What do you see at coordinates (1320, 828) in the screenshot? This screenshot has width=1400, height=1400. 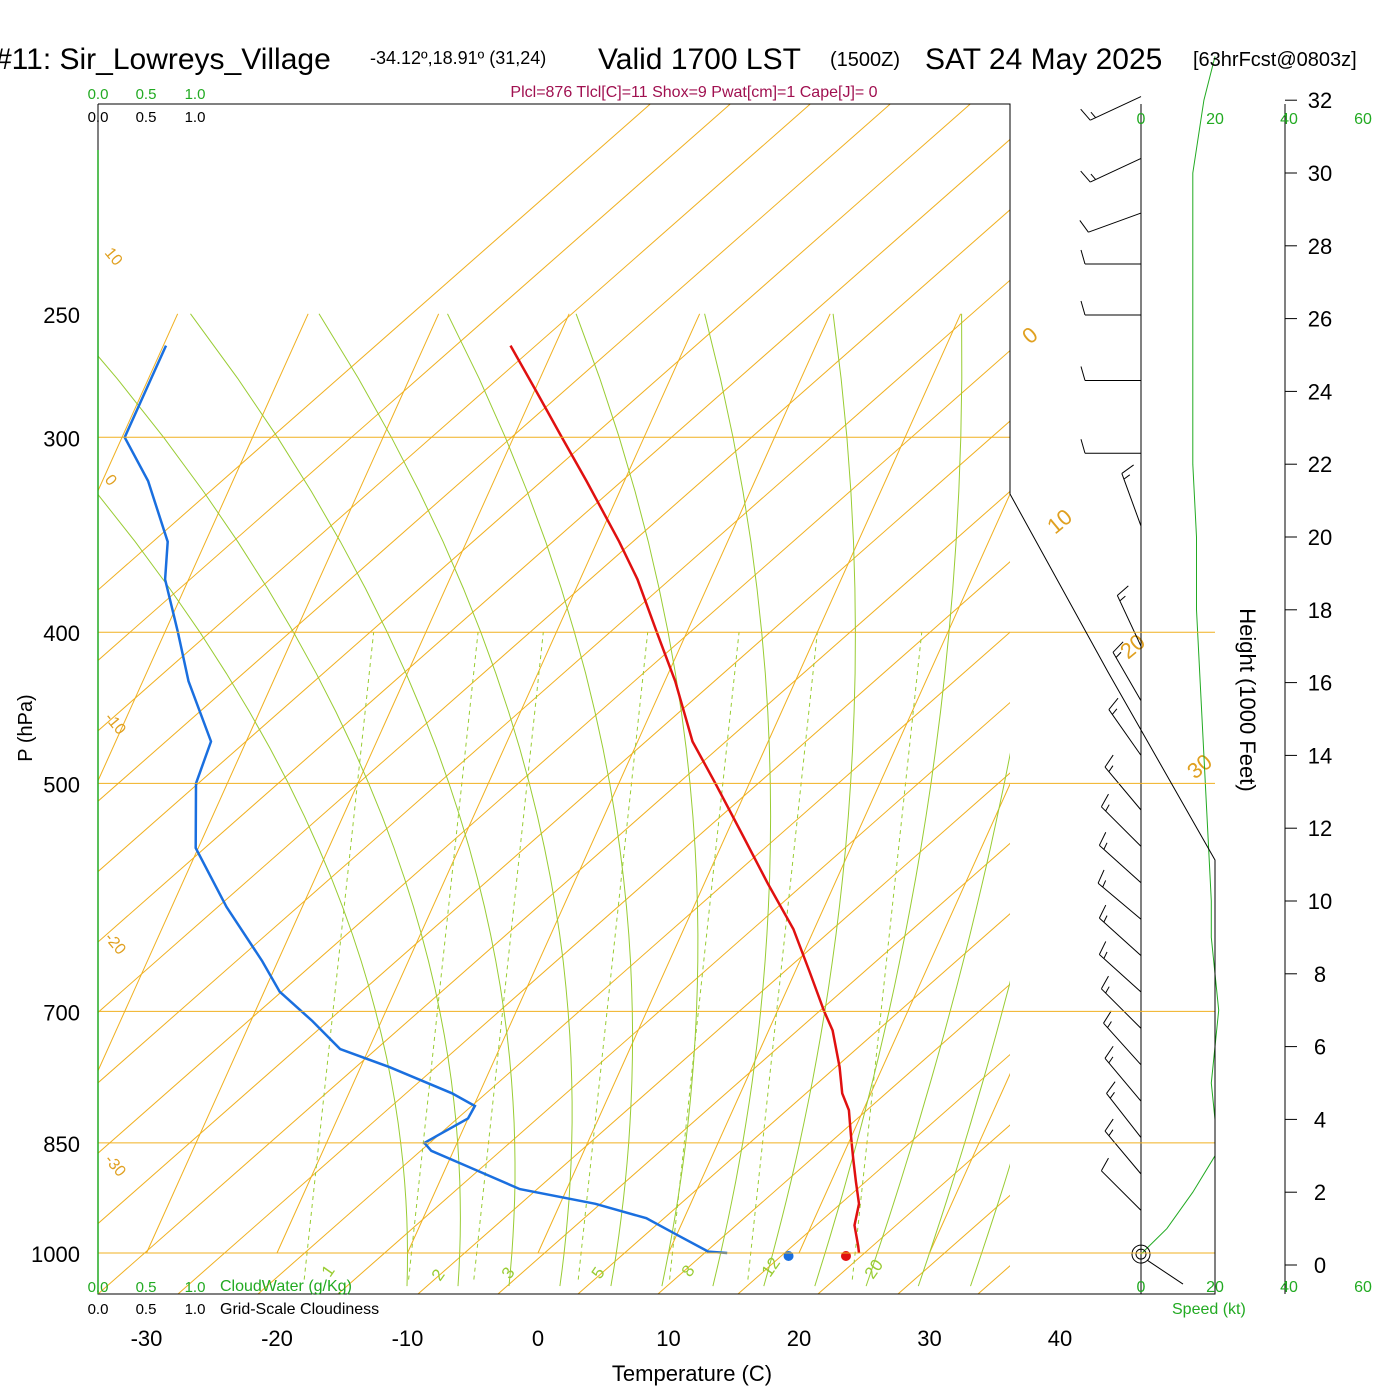 I see `height-tick-label: 12` at bounding box center [1320, 828].